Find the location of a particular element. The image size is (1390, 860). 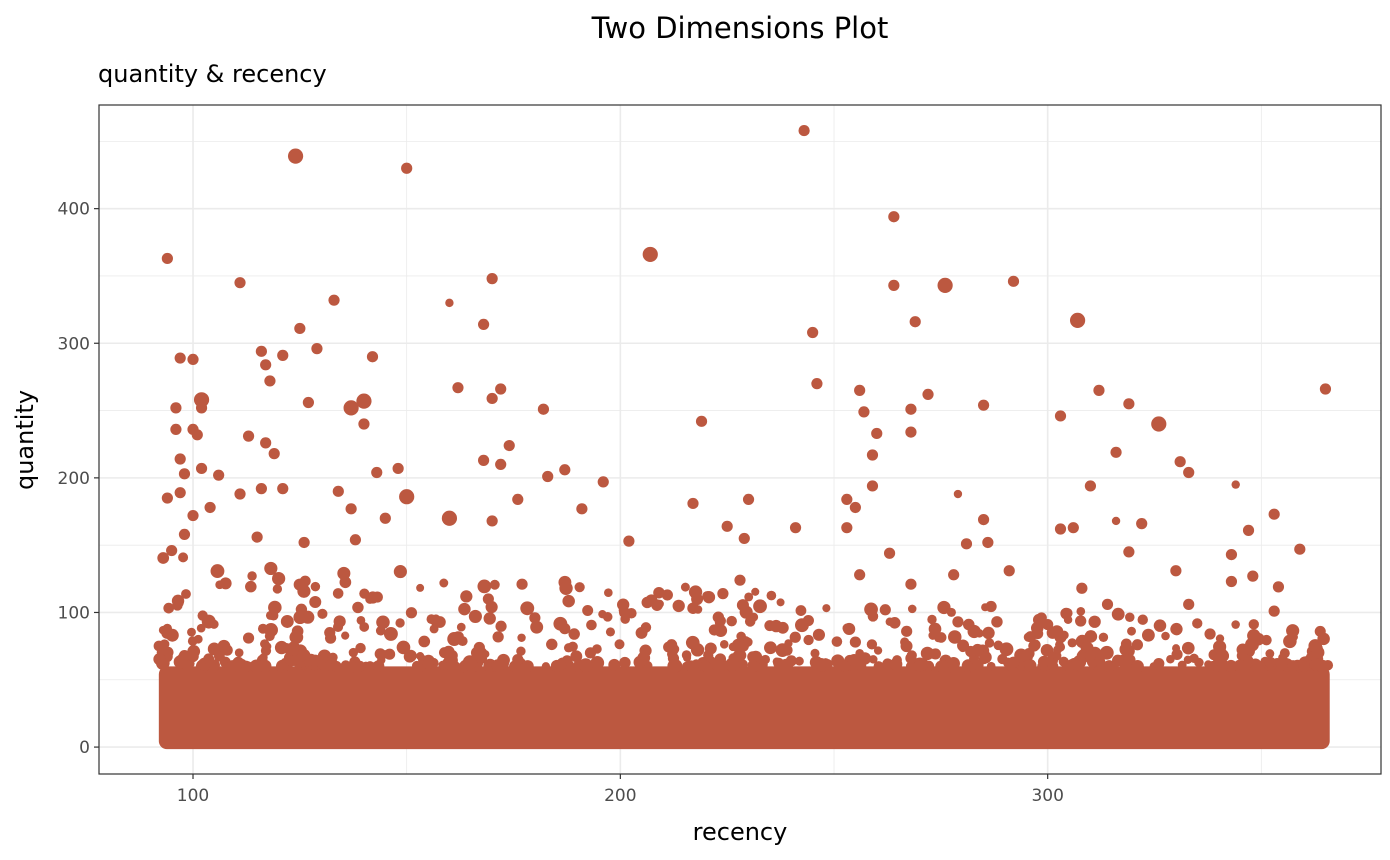

y-axis-label: quantity is located at coordinates (25, 440).